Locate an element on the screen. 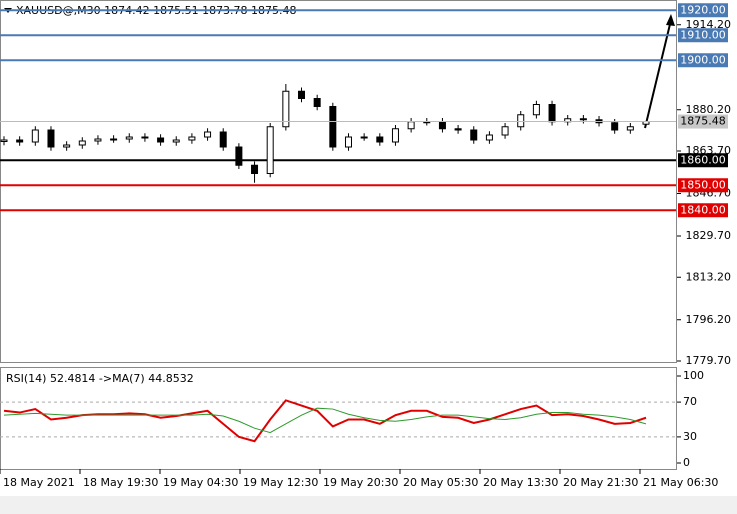  y-tick-label: 1813.20 is located at coordinates (709, 276).